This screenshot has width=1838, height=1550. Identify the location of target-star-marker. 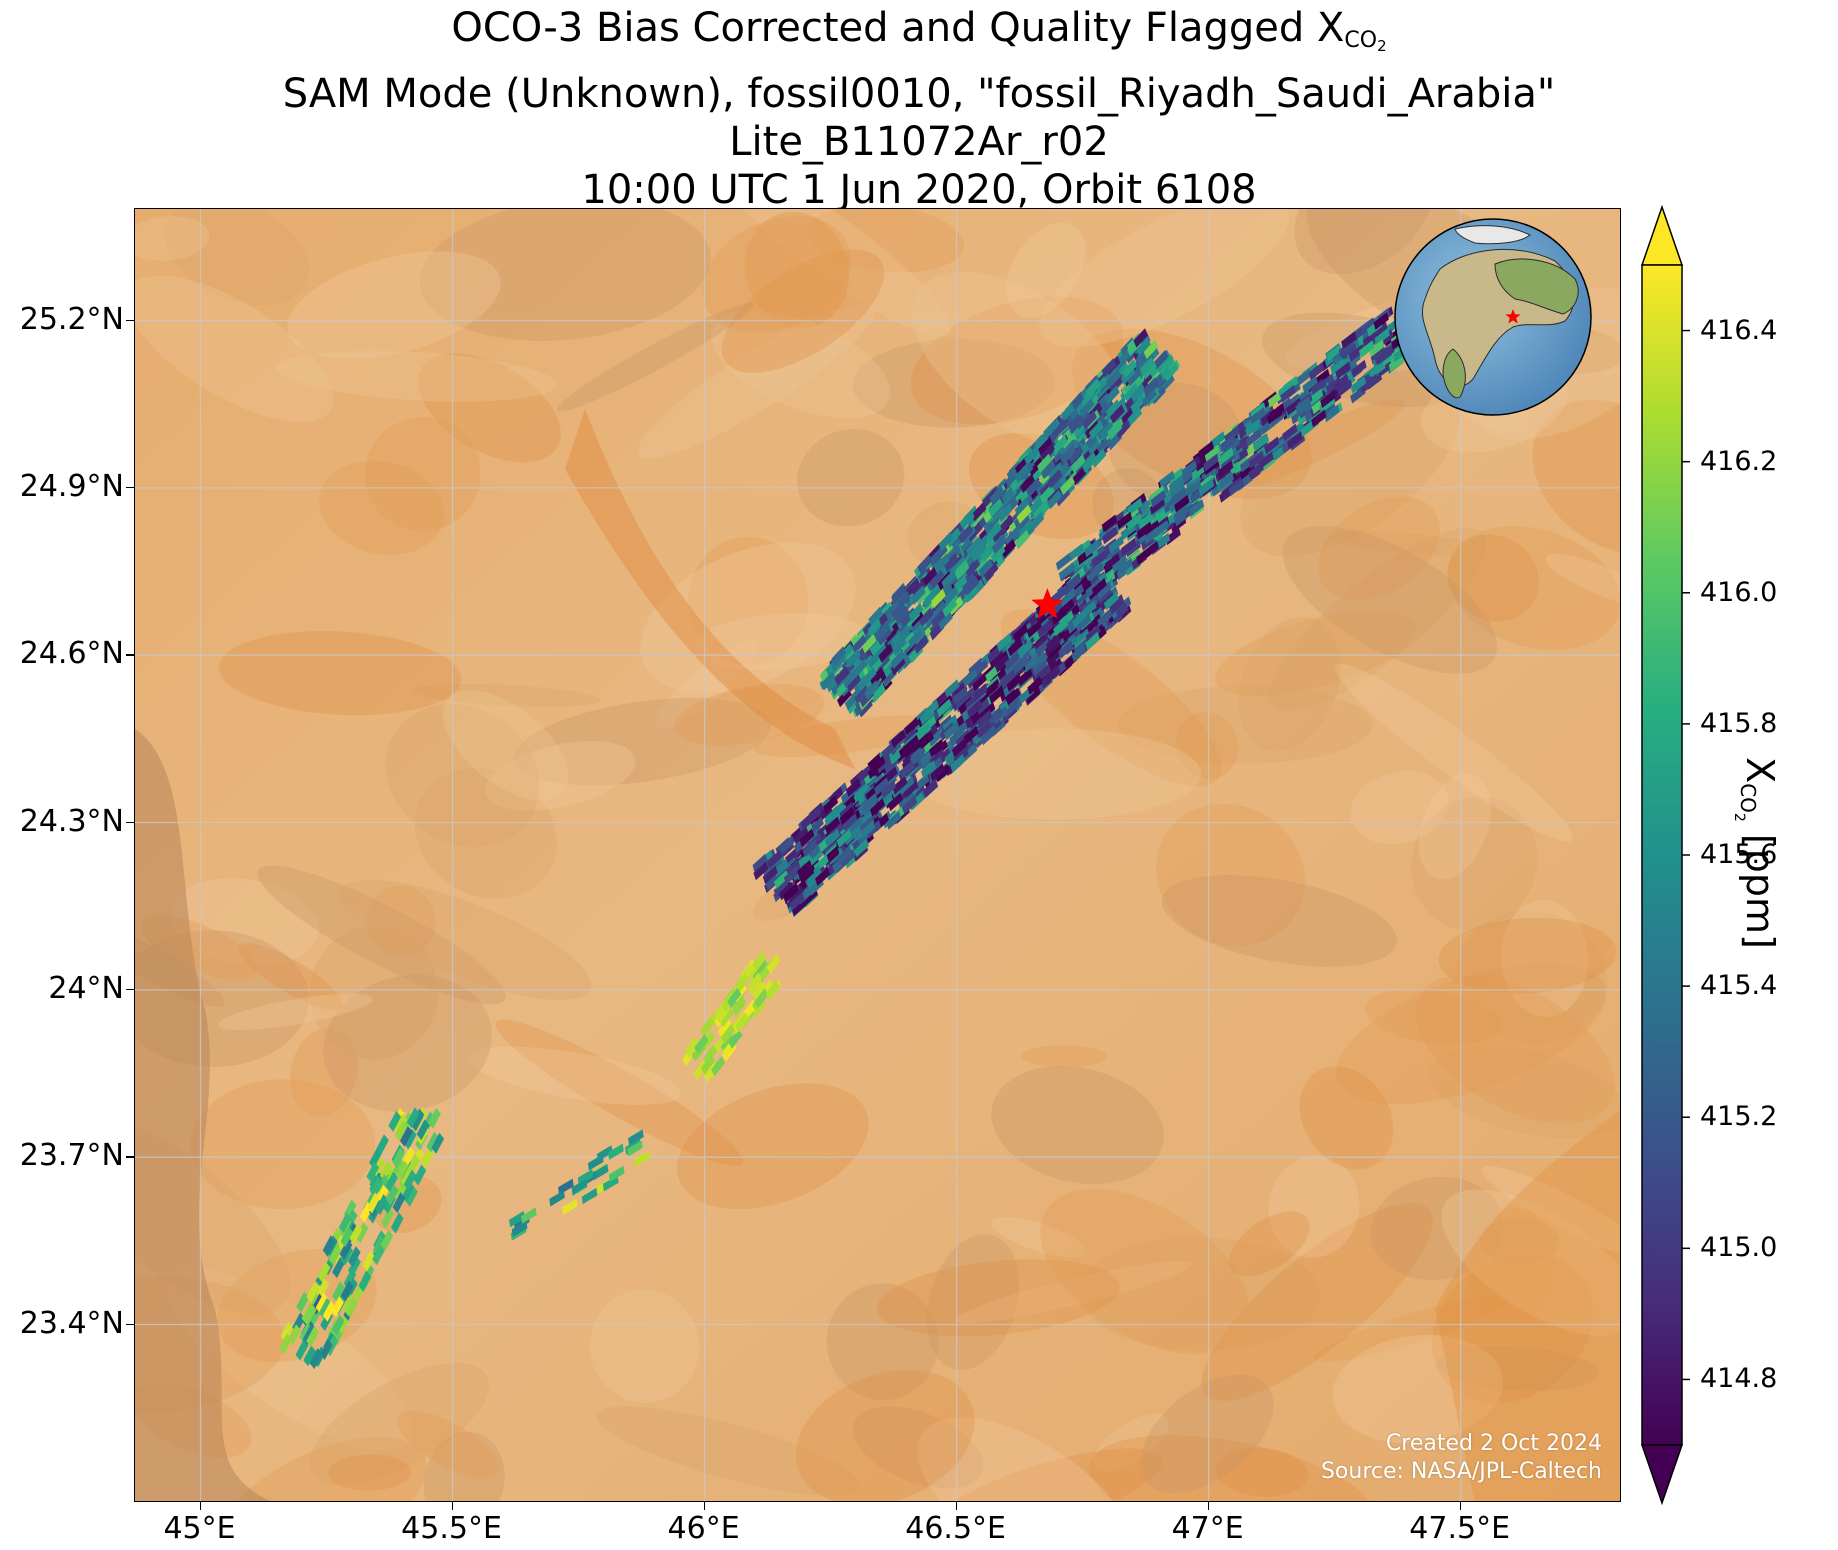
(1047, 603).